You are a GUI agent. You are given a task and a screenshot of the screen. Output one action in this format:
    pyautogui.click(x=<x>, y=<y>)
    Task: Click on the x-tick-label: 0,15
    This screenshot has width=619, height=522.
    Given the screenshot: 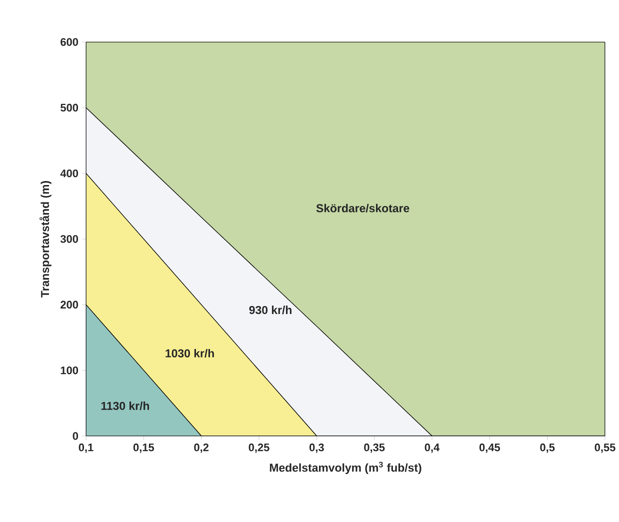 What is the action you would take?
    pyautogui.click(x=143, y=448)
    